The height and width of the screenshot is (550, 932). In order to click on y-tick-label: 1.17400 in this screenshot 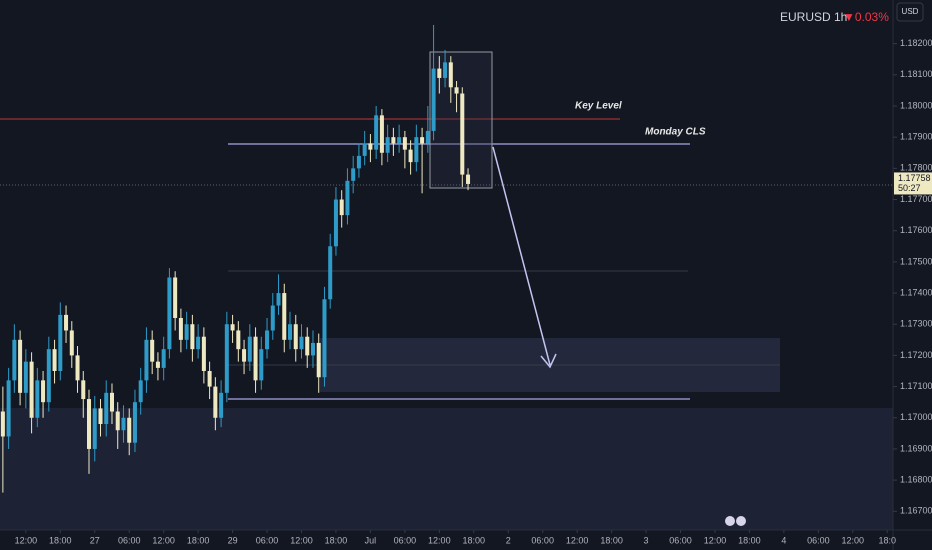, I will do `click(916, 292)`.